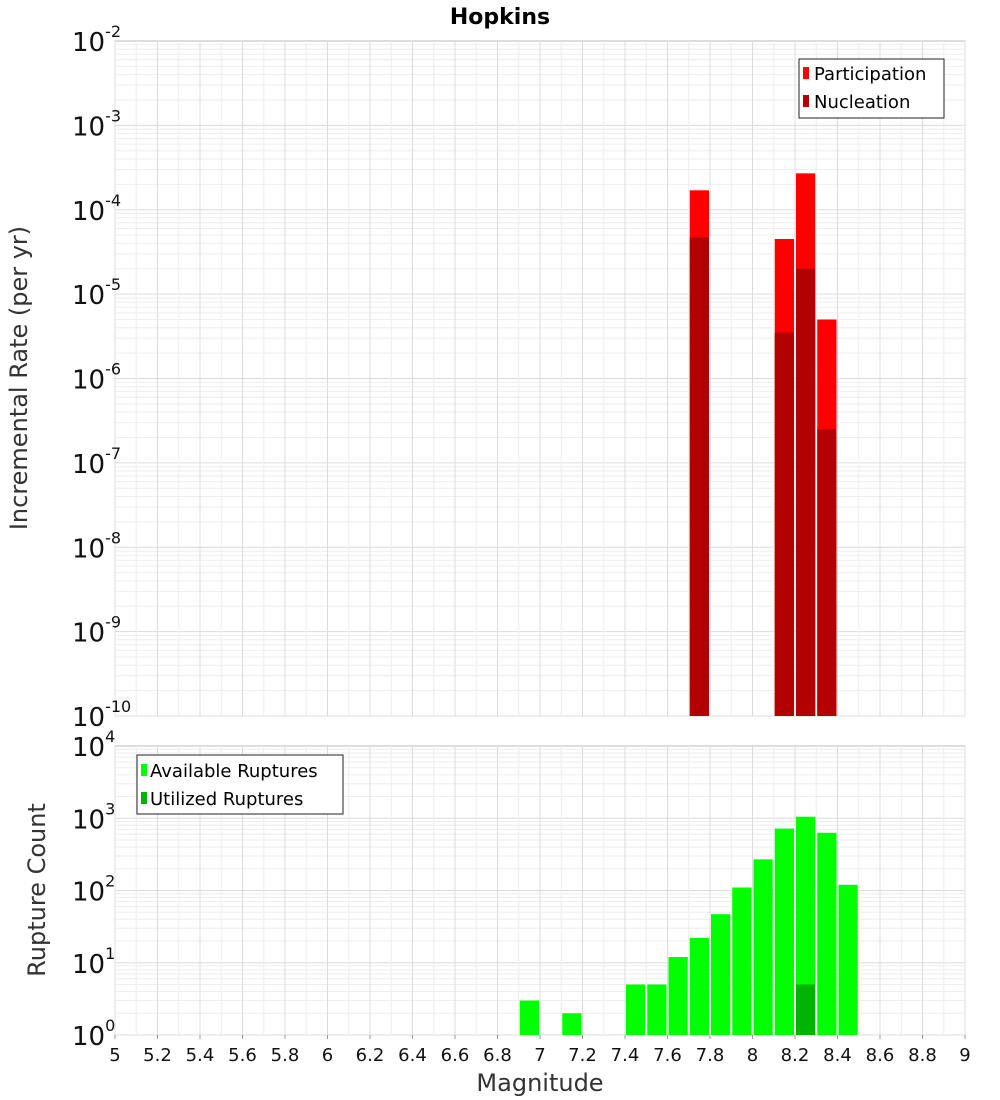 The width and height of the screenshot is (1000, 1100). I want to click on bottom-legend-box, so click(240, 784).